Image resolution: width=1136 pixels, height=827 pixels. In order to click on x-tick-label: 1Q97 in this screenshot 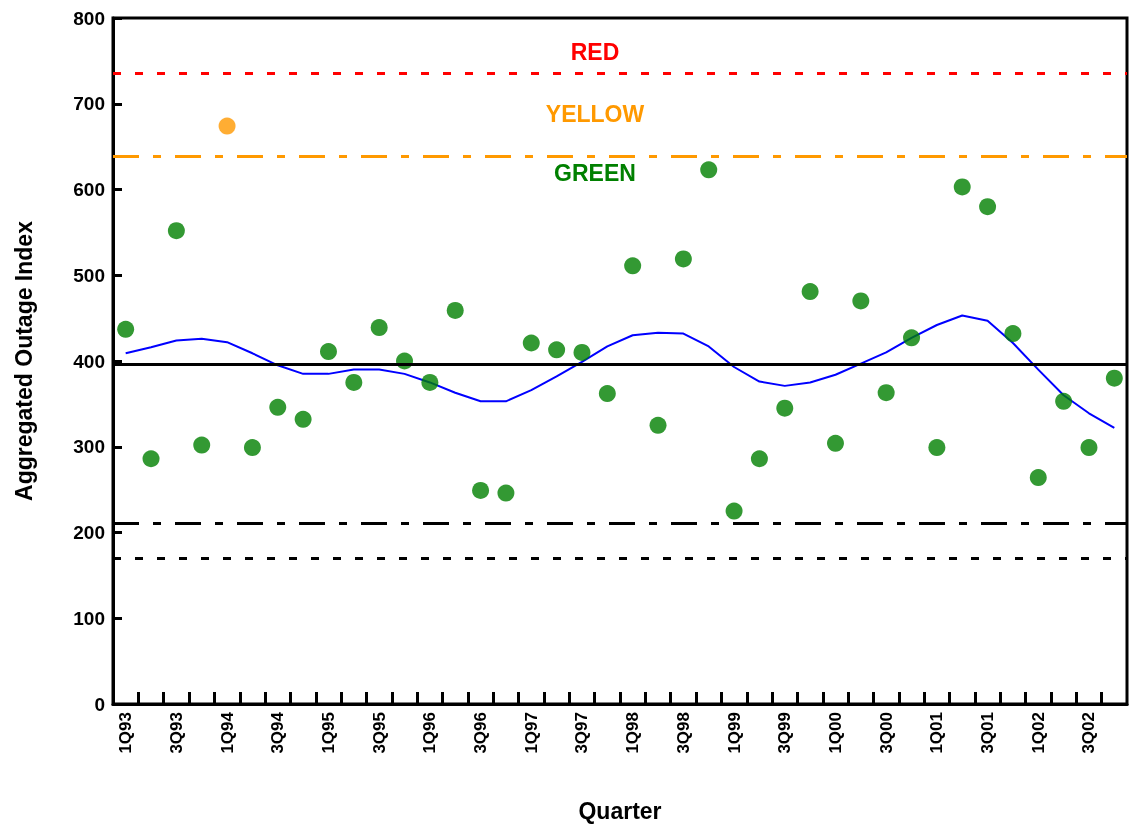, I will do `click(531, 733)`.